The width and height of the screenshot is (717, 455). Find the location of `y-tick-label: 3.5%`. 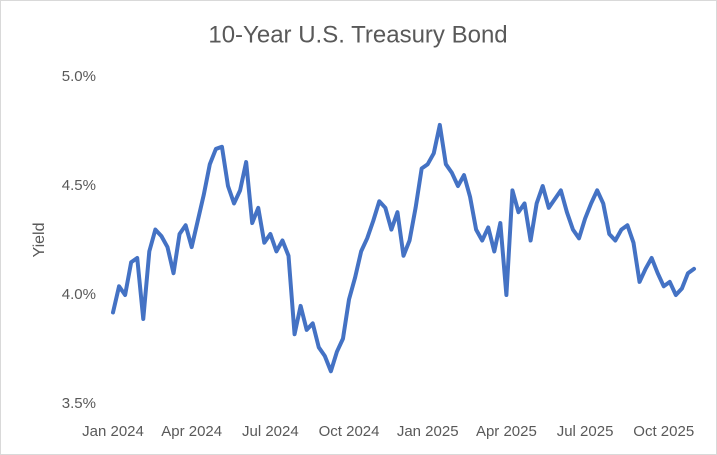

y-tick-label: 3.5% is located at coordinates (79, 403).